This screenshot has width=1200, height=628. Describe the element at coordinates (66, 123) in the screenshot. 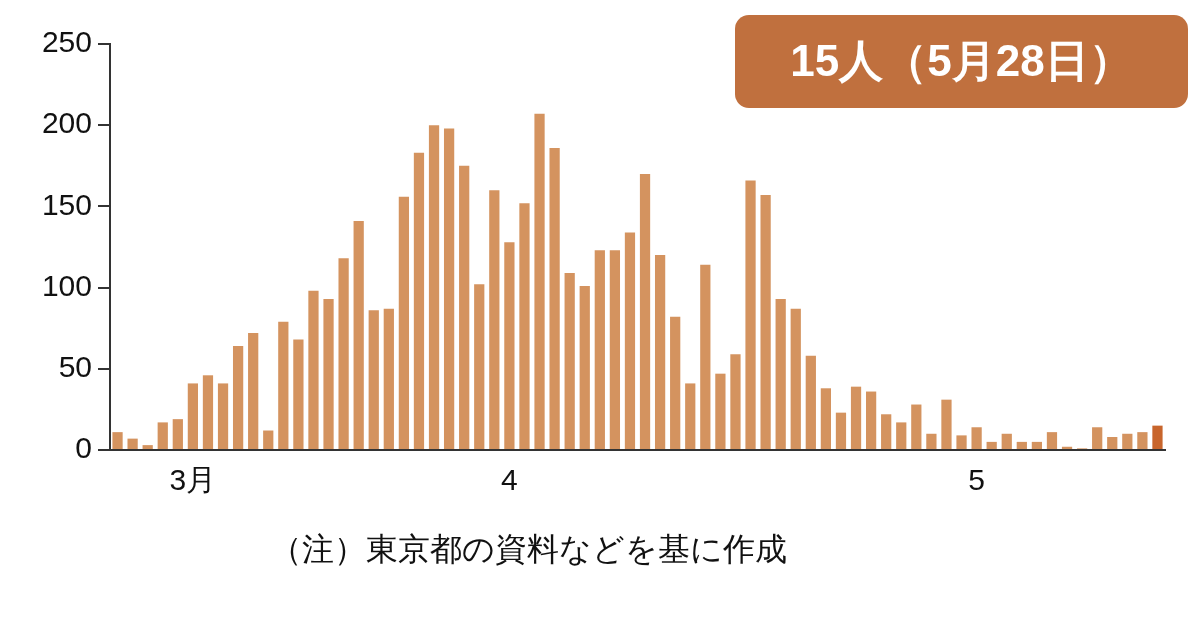

I see `y-tick-label: 200` at that location.